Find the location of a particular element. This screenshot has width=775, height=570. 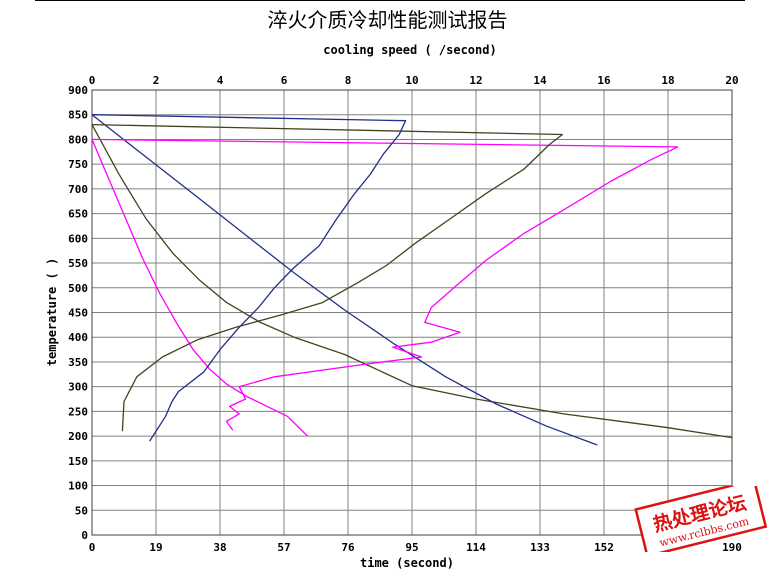

y-tick-label: 850 is located at coordinates (78, 115).